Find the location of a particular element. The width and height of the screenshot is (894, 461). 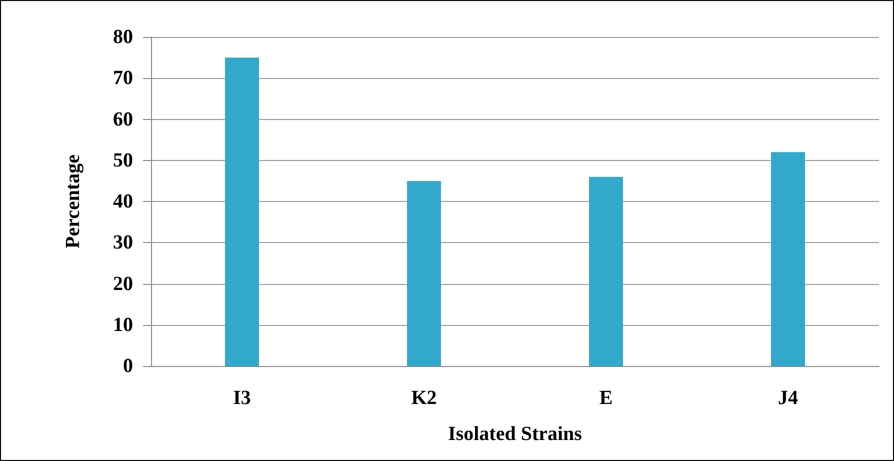

y-tick-label: 70 is located at coordinates (123, 78).